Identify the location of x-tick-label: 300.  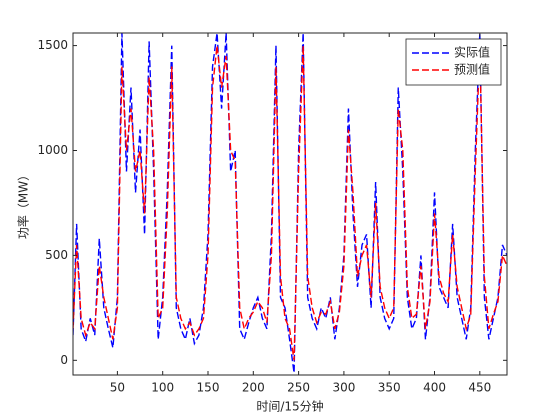
(343, 388).